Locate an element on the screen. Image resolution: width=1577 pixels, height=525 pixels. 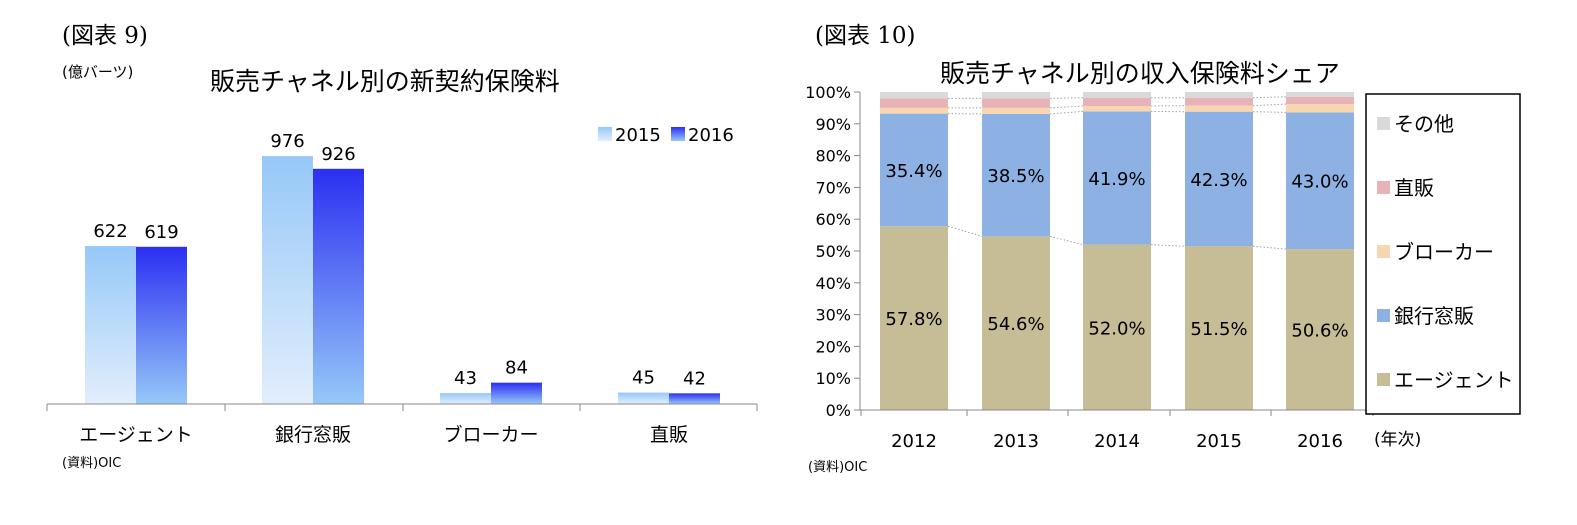
y-tick-label-4: 40% is located at coordinates (833, 283).